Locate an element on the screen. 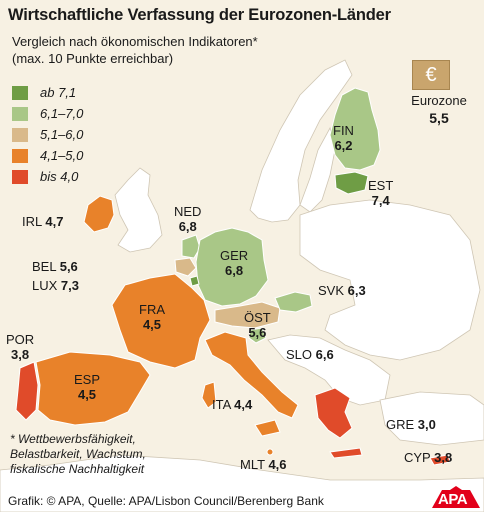  crete-shape is located at coordinates (346, 453).